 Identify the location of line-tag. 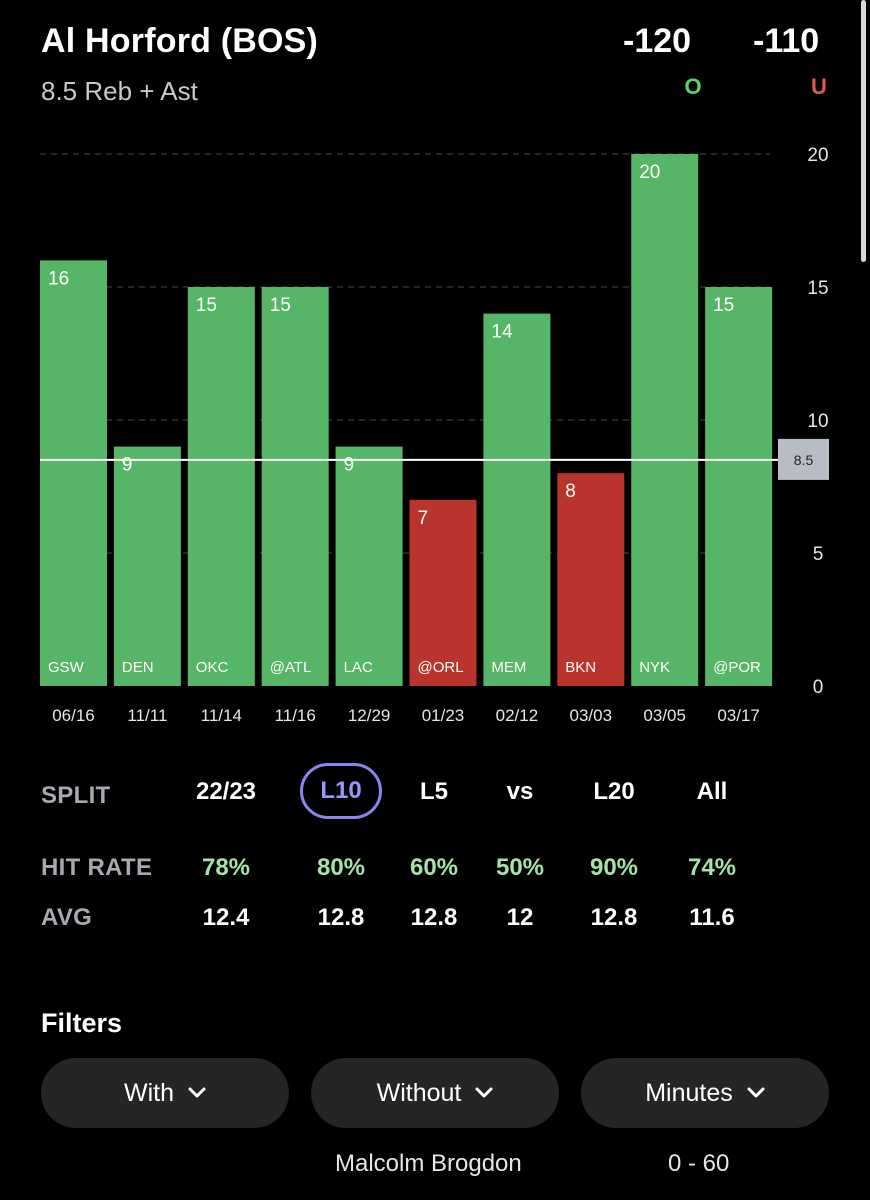
(803, 459).